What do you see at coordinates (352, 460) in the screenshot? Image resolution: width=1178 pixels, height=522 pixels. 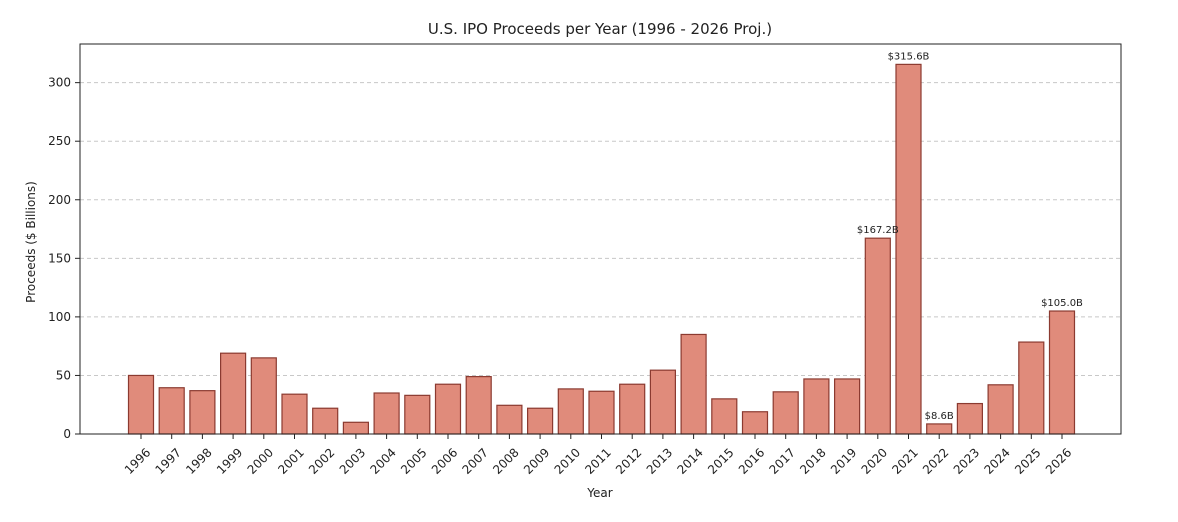 I see `x-tick-label-2003: 2003` at bounding box center [352, 460].